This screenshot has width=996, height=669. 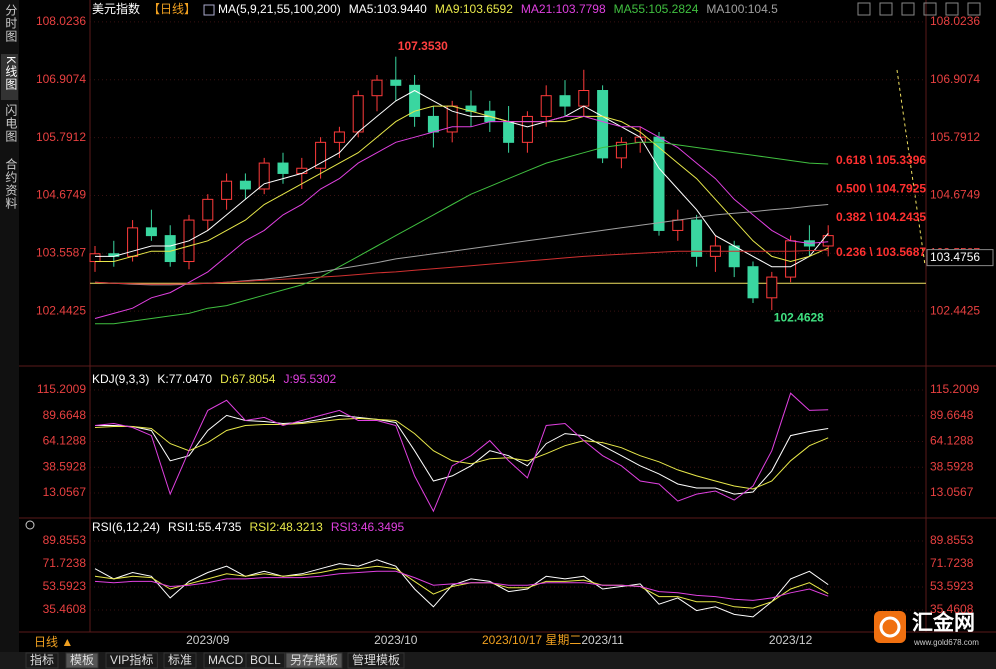 I want to click on y-tick-label: 104.6749, so click(x=61, y=195).